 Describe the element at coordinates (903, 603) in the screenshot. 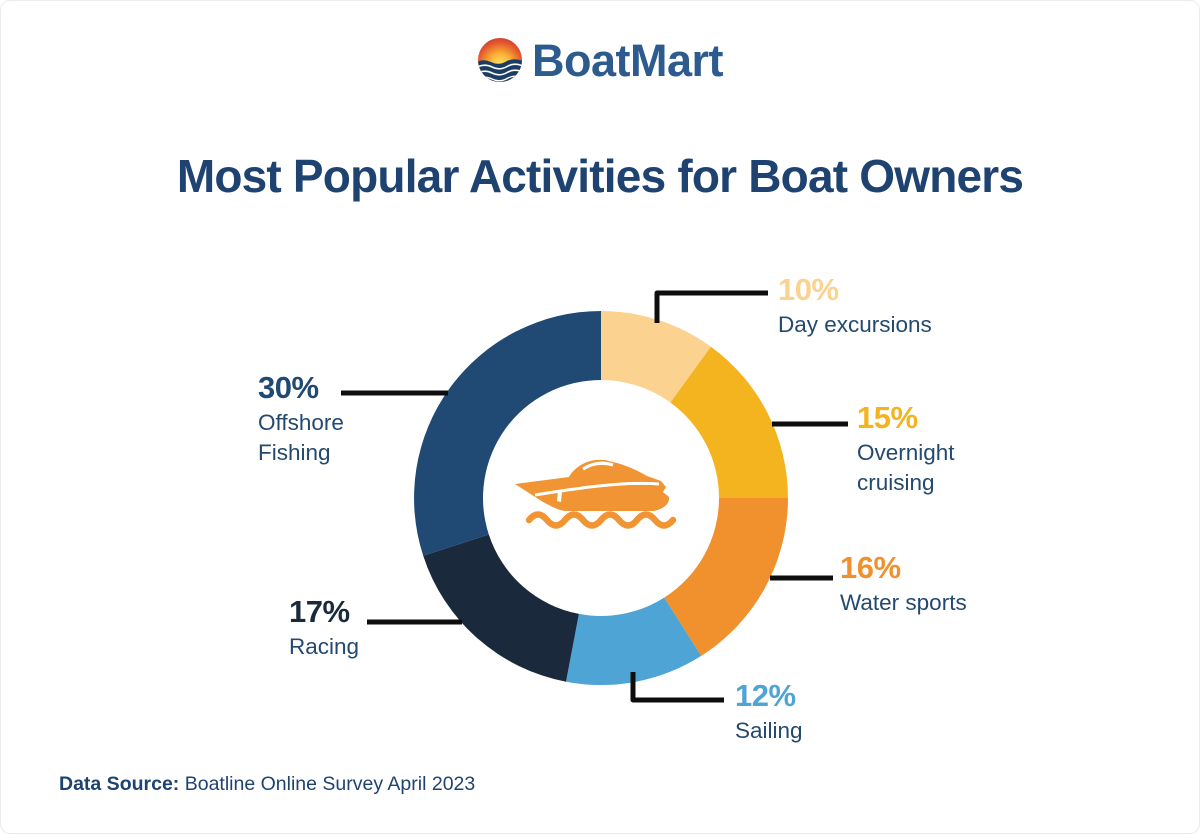

I see `segment-label: Water sports` at that location.